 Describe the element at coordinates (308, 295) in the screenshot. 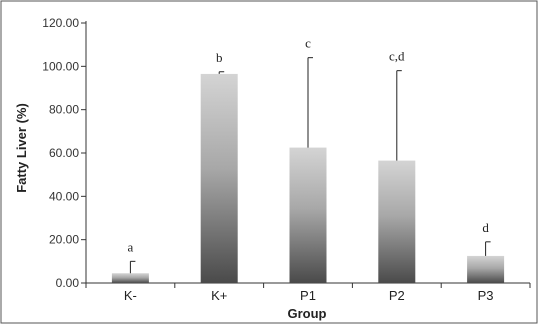

I see `x-tick-label: P1` at that location.